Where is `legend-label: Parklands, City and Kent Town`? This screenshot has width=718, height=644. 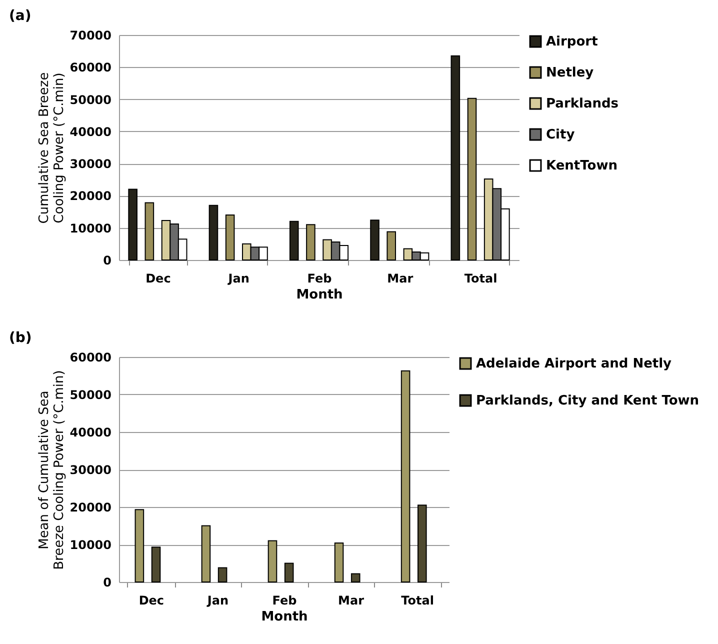
legend-label: Parklands, City and Kent Town is located at coordinates (588, 401).